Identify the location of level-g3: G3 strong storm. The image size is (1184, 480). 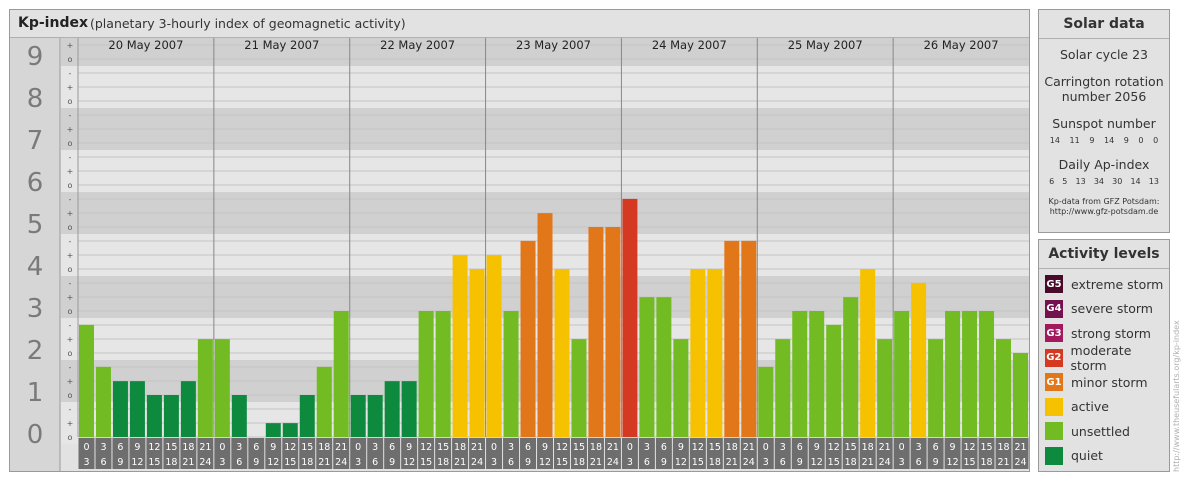
(1098, 333).